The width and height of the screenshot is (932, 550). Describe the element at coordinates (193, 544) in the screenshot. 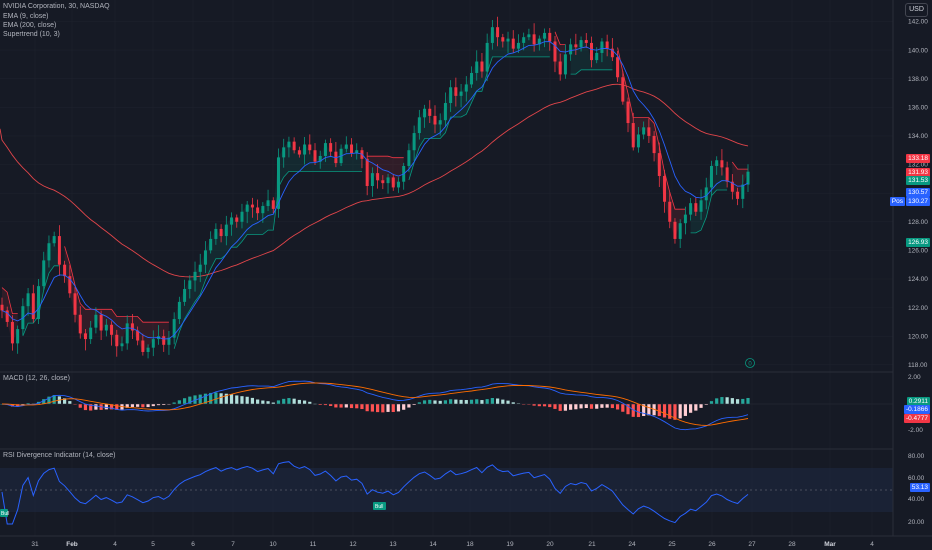

I see `time-tick: 6` at that location.